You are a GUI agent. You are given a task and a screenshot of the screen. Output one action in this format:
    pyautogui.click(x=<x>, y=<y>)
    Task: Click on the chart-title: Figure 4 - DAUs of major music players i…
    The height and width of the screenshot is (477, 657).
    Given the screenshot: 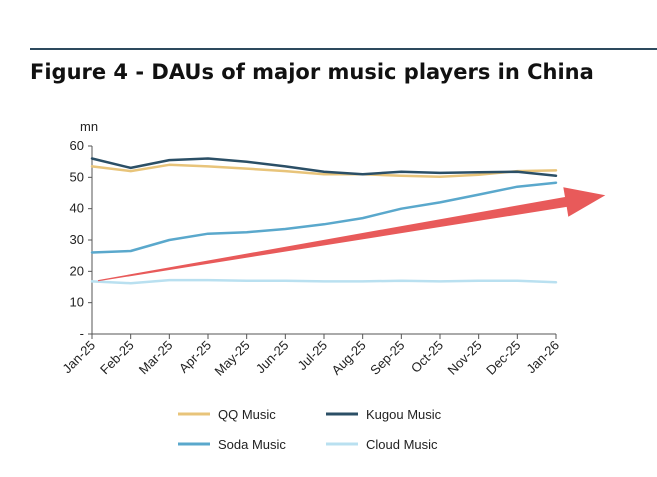 What is the action you would take?
    pyautogui.click(x=312, y=72)
    